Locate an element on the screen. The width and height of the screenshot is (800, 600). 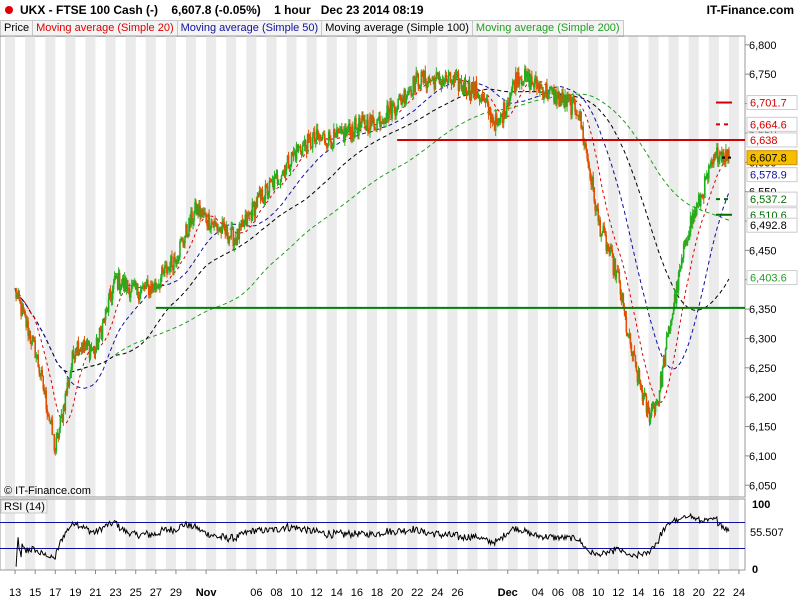
x-tick-label: 06 is located at coordinates (558, 593).